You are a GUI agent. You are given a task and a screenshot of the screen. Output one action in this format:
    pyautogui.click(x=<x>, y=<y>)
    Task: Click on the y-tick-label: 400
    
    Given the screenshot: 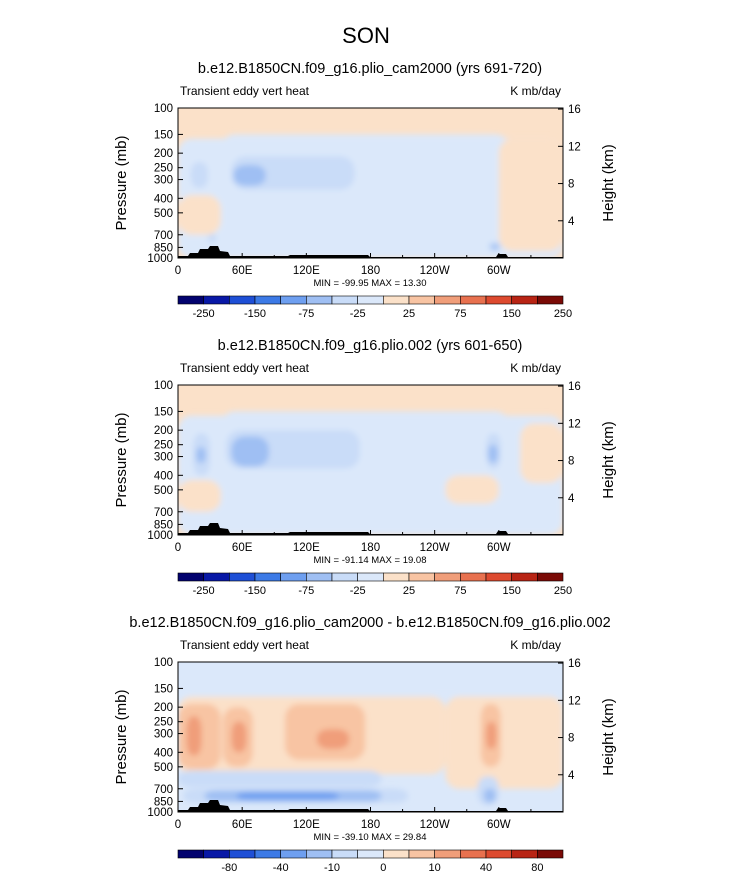 What is the action you would take?
    pyautogui.click(x=163, y=476)
    